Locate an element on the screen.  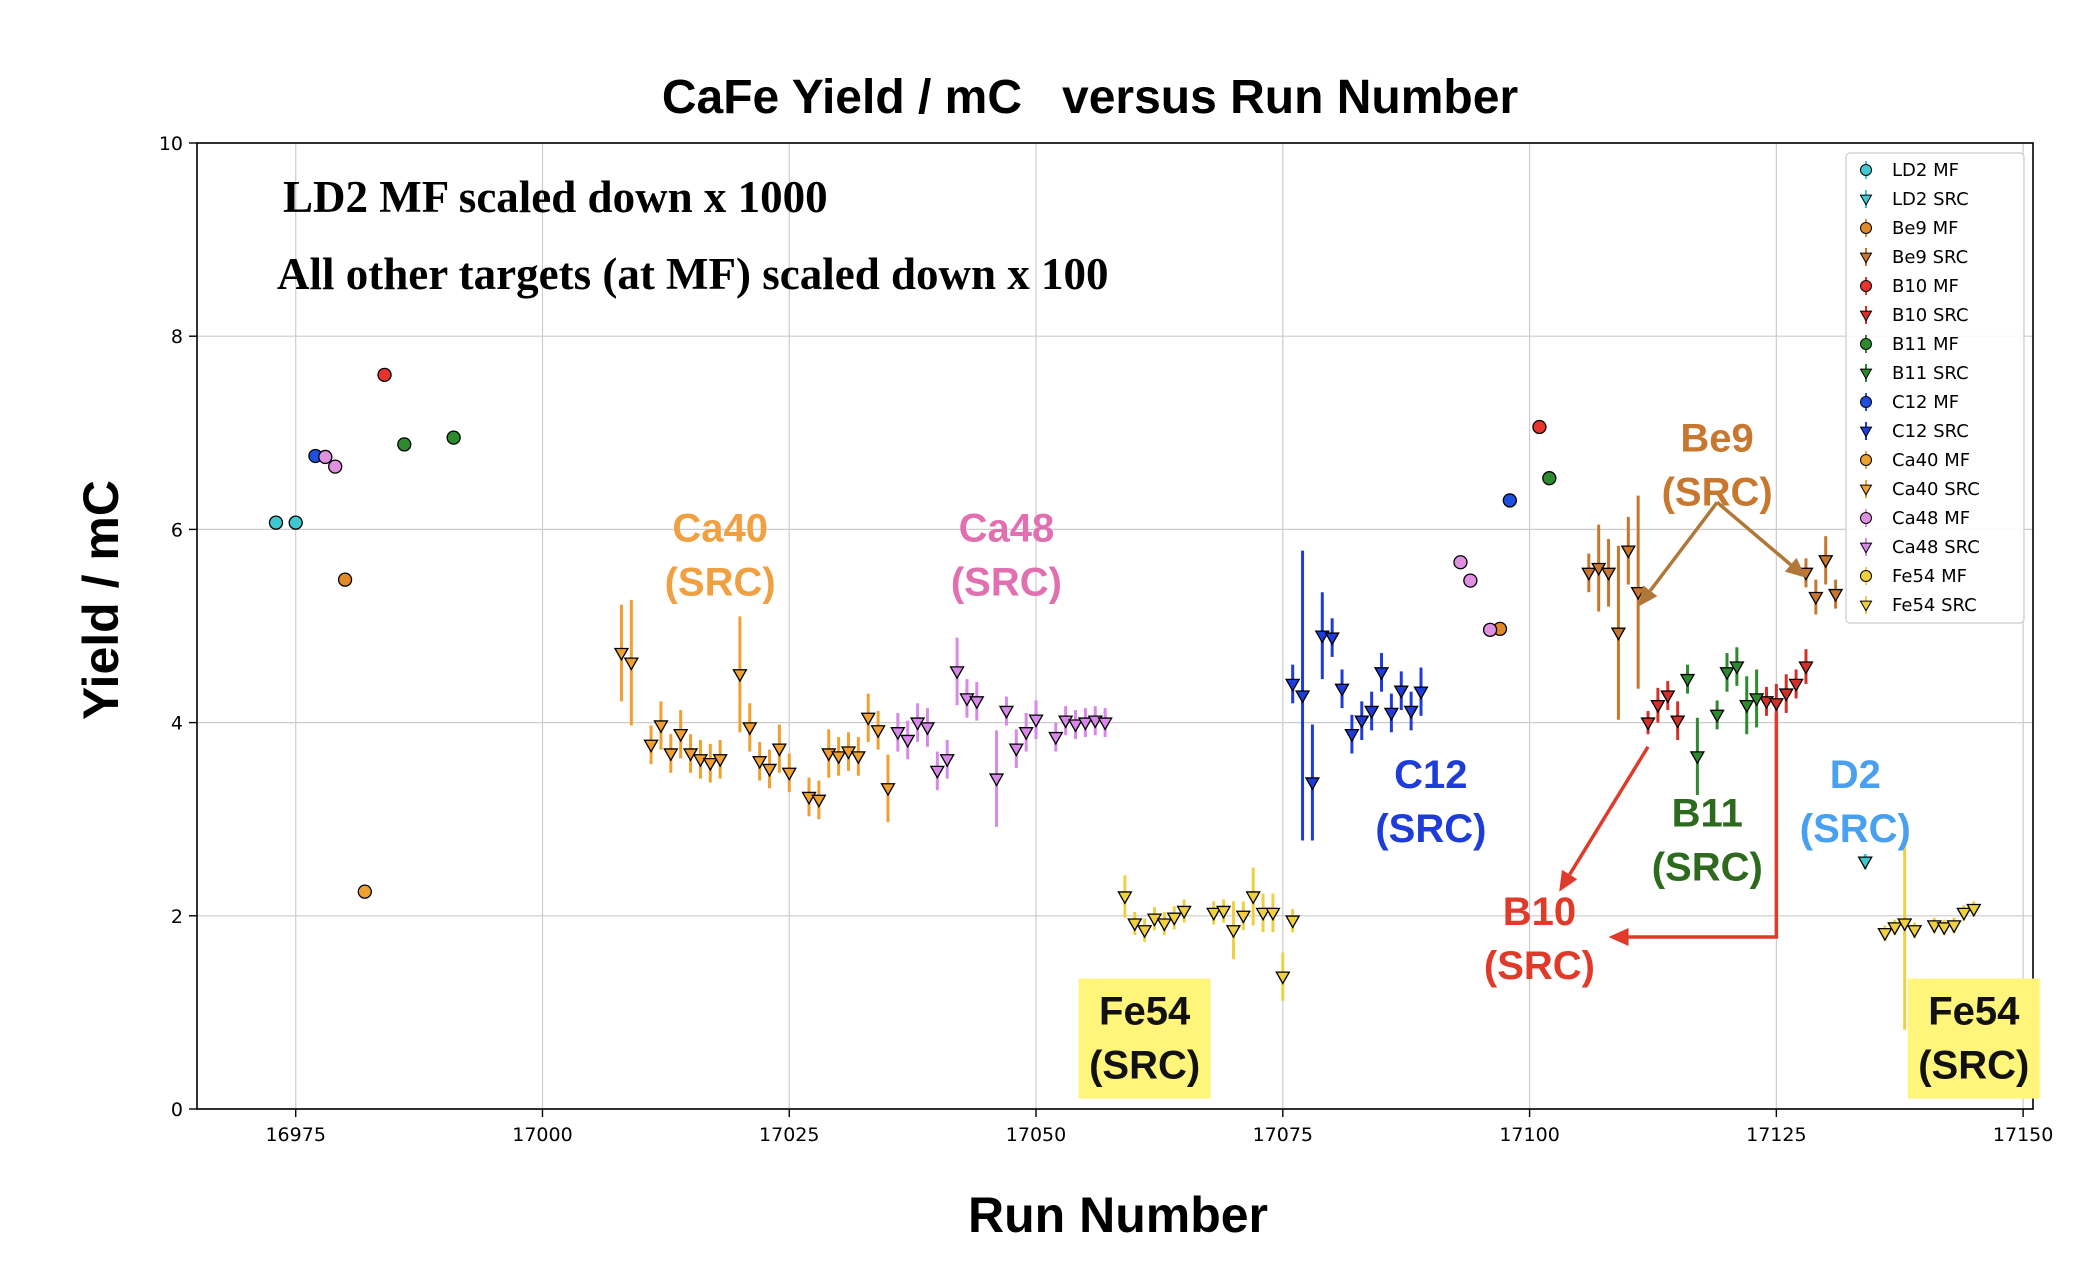
arrow-line is located at coordinates (1609, 810).